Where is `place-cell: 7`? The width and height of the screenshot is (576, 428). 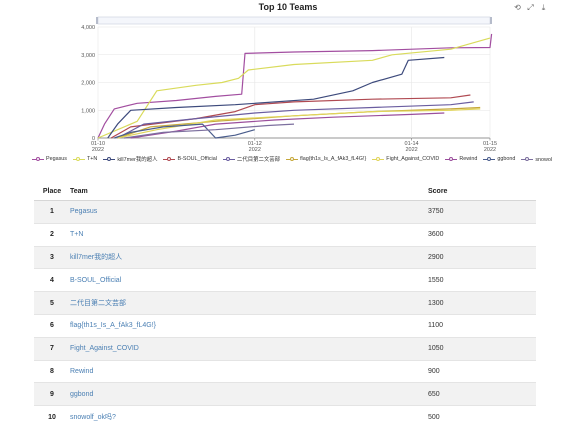 place-cell: 7 is located at coordinates (52, 348).